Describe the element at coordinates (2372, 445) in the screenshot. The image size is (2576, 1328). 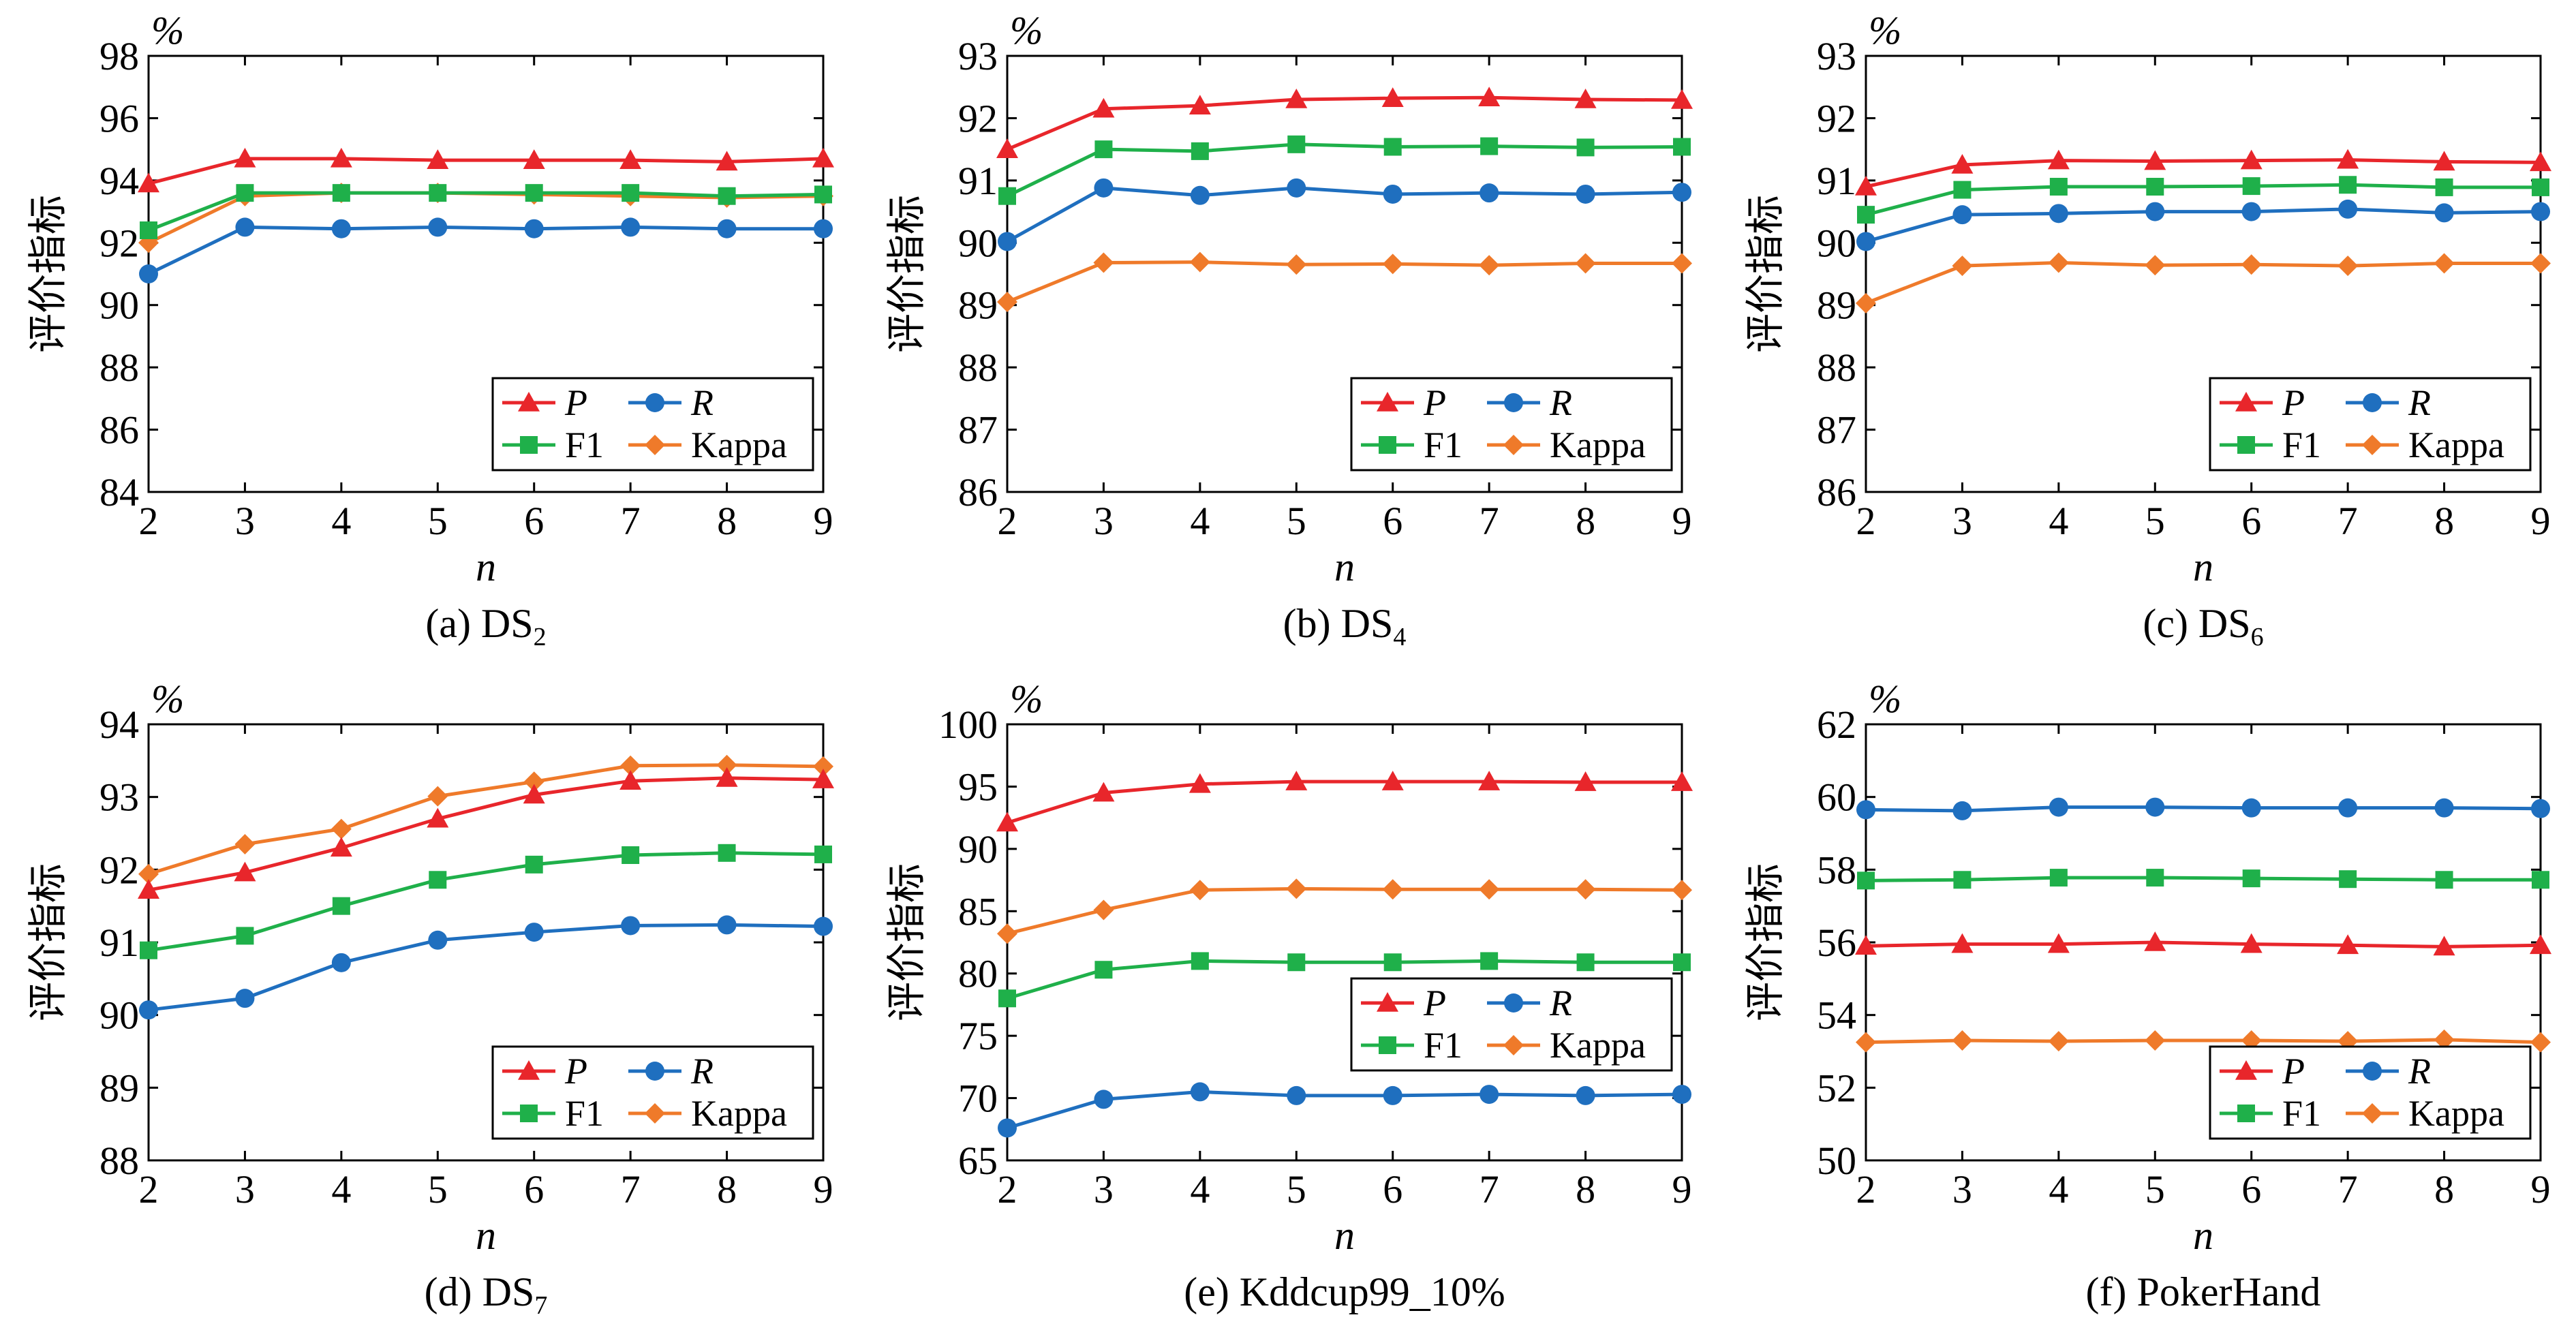
I see `legend-marker-kappa` at that location.